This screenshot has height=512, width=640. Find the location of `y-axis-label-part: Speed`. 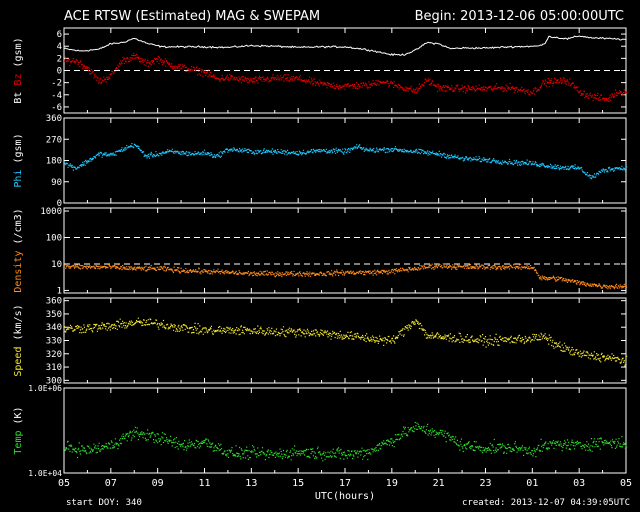

y-axis-label-part: Speed is located at coordinates (18, 362).